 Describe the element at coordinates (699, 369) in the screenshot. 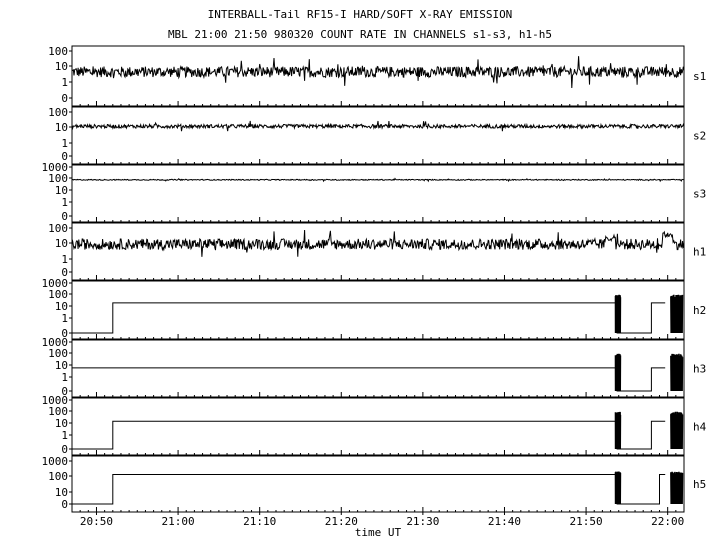

I see `series-label-h3: h3` at that location.